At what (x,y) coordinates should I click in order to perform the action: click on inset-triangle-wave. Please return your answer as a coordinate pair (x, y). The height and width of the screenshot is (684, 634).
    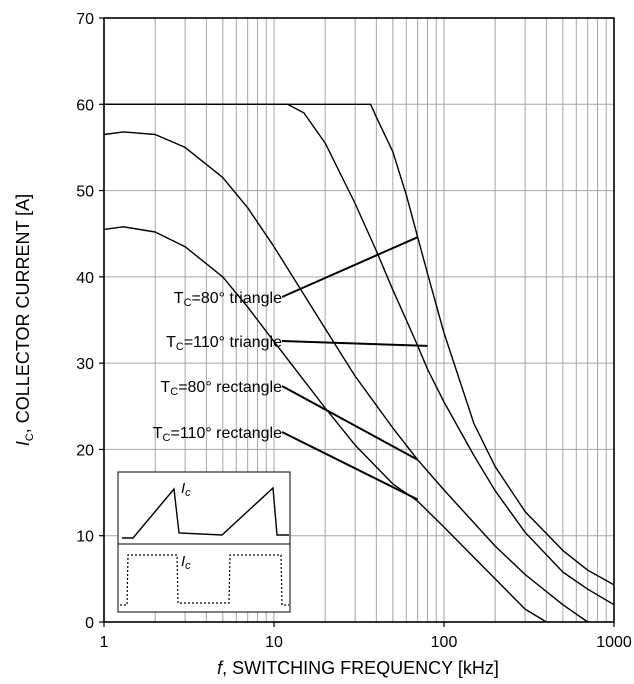
    Looking at the image, I should click on (205, 512).